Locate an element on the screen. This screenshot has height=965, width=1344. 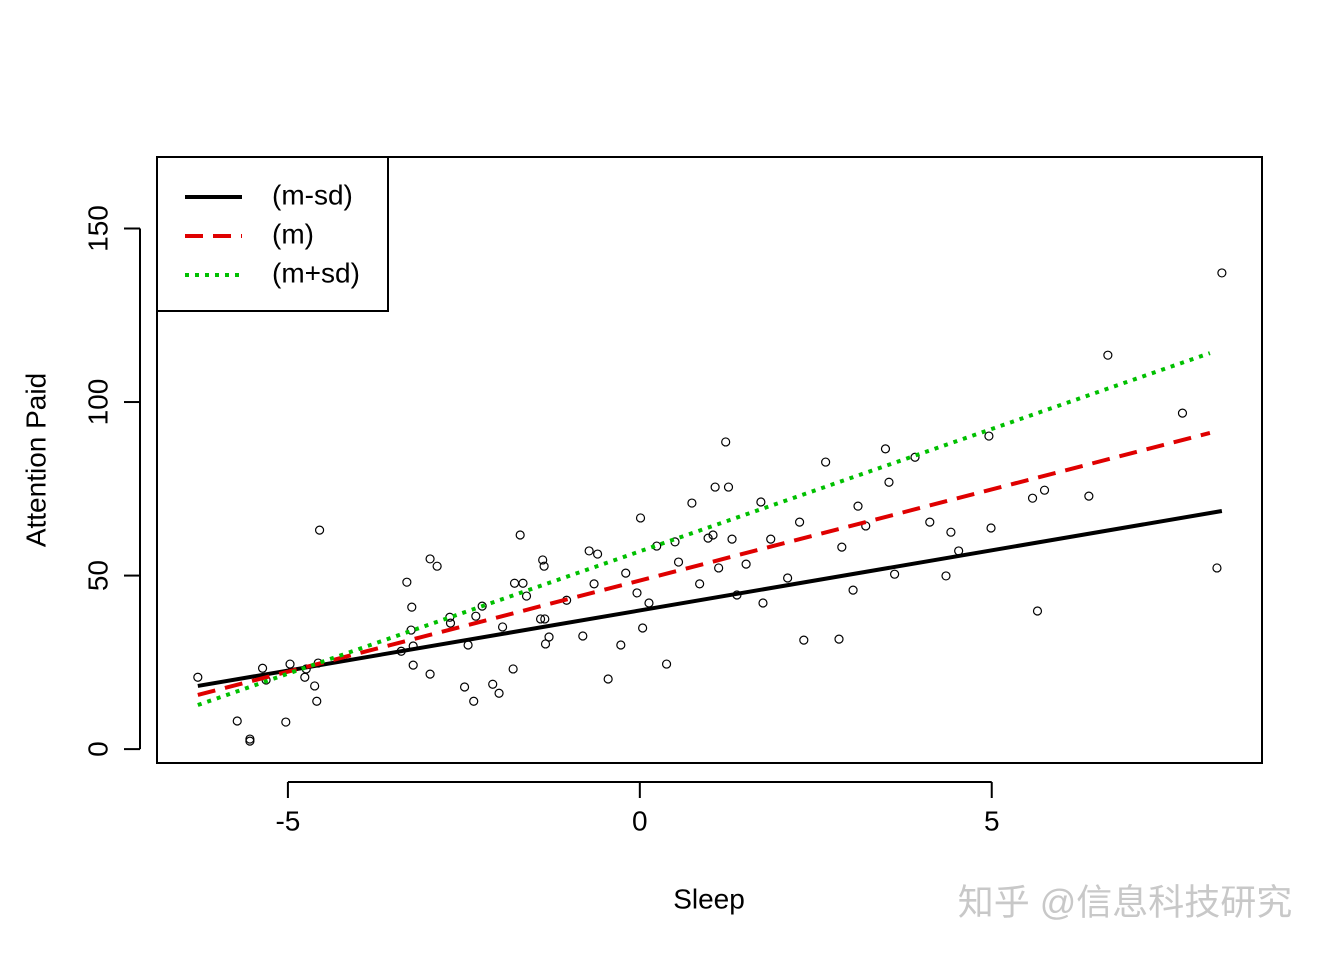
fit-line is located at coordinates (710, 598).